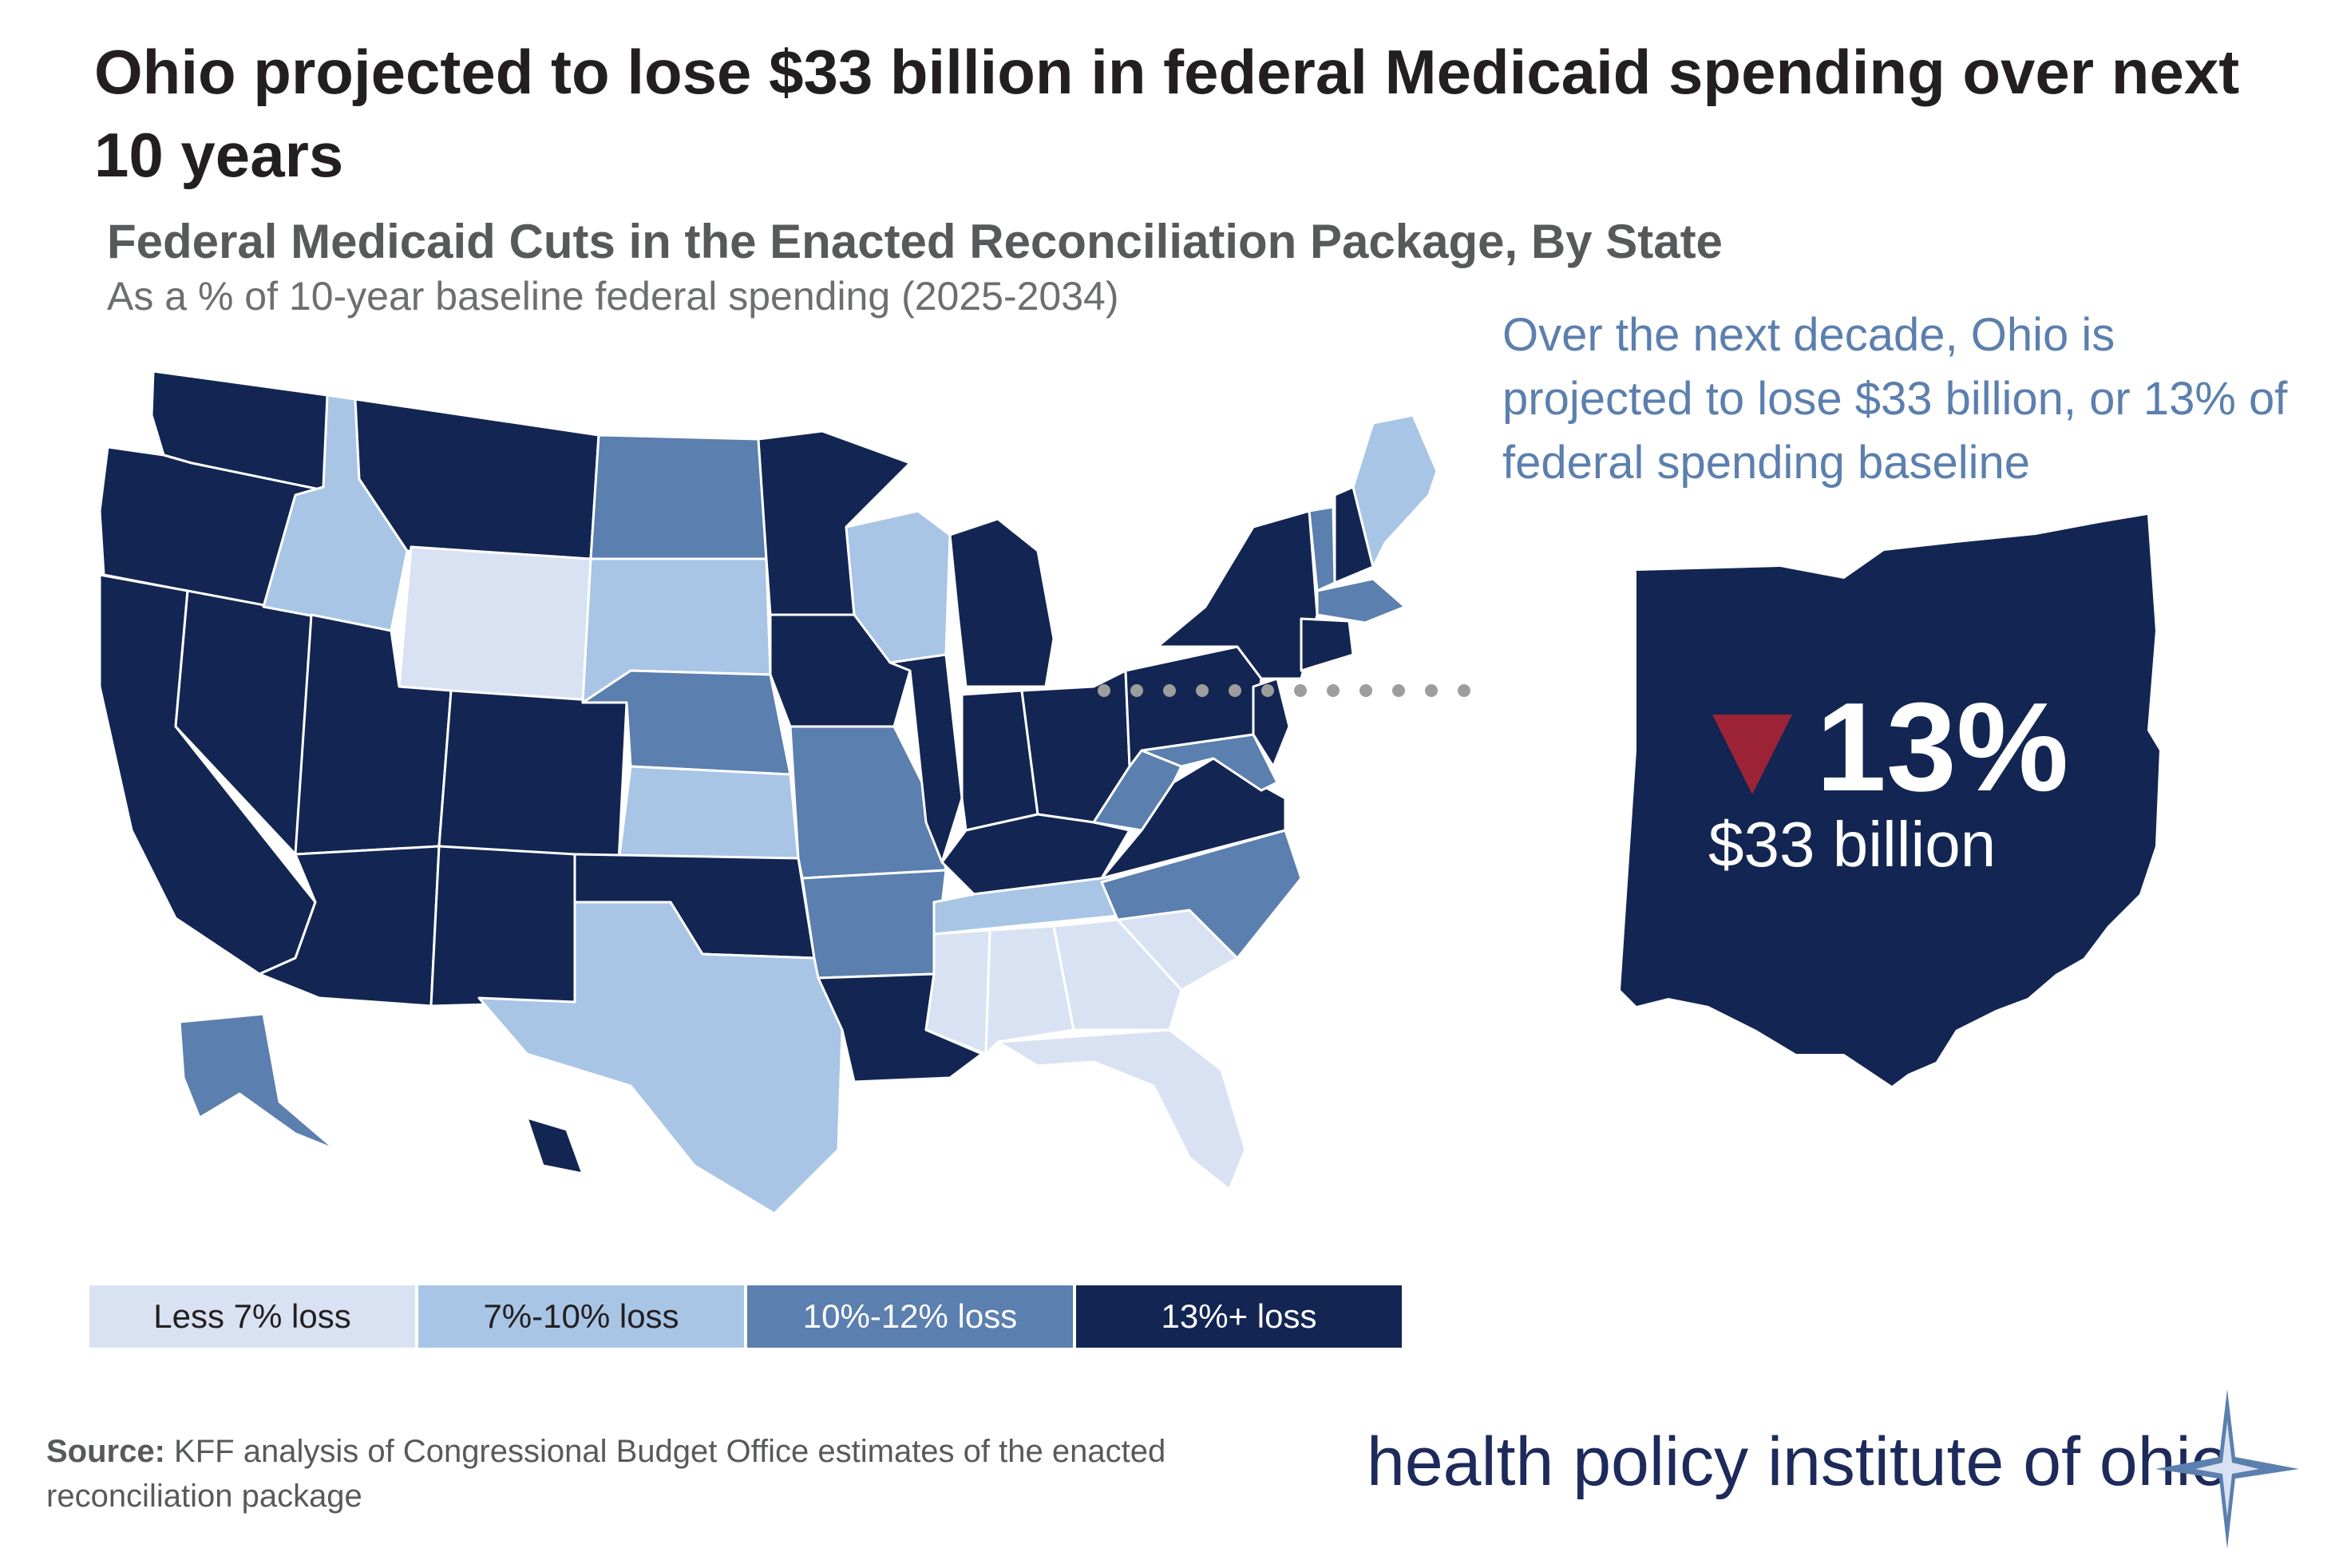  I want to click on state-CO, so click(532, 776).